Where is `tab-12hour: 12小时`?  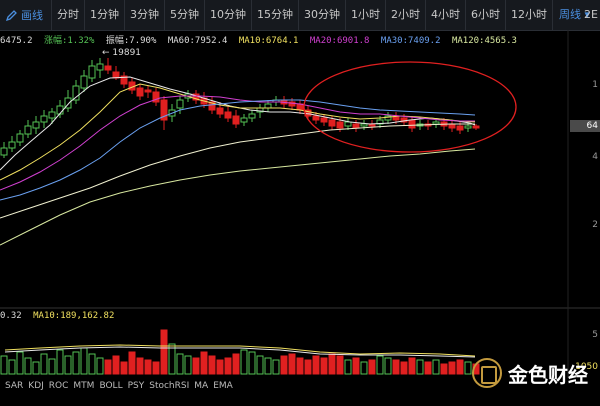 tab-12hour: 12小时 is located at coordinates (529, 15).